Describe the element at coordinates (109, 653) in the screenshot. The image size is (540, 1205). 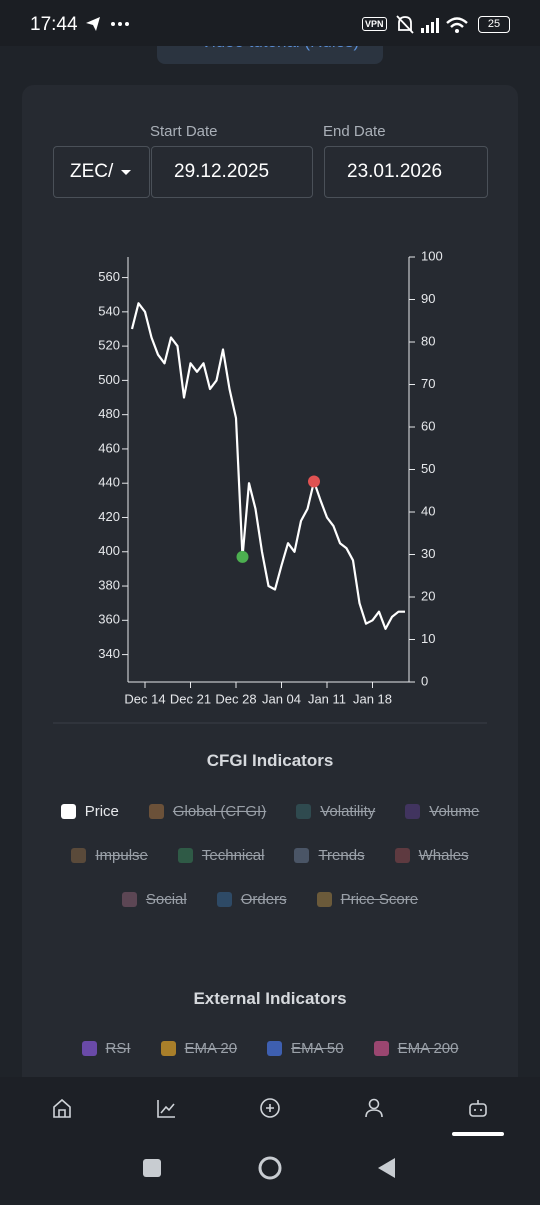
I see `y-tick-label: 340` at that location.